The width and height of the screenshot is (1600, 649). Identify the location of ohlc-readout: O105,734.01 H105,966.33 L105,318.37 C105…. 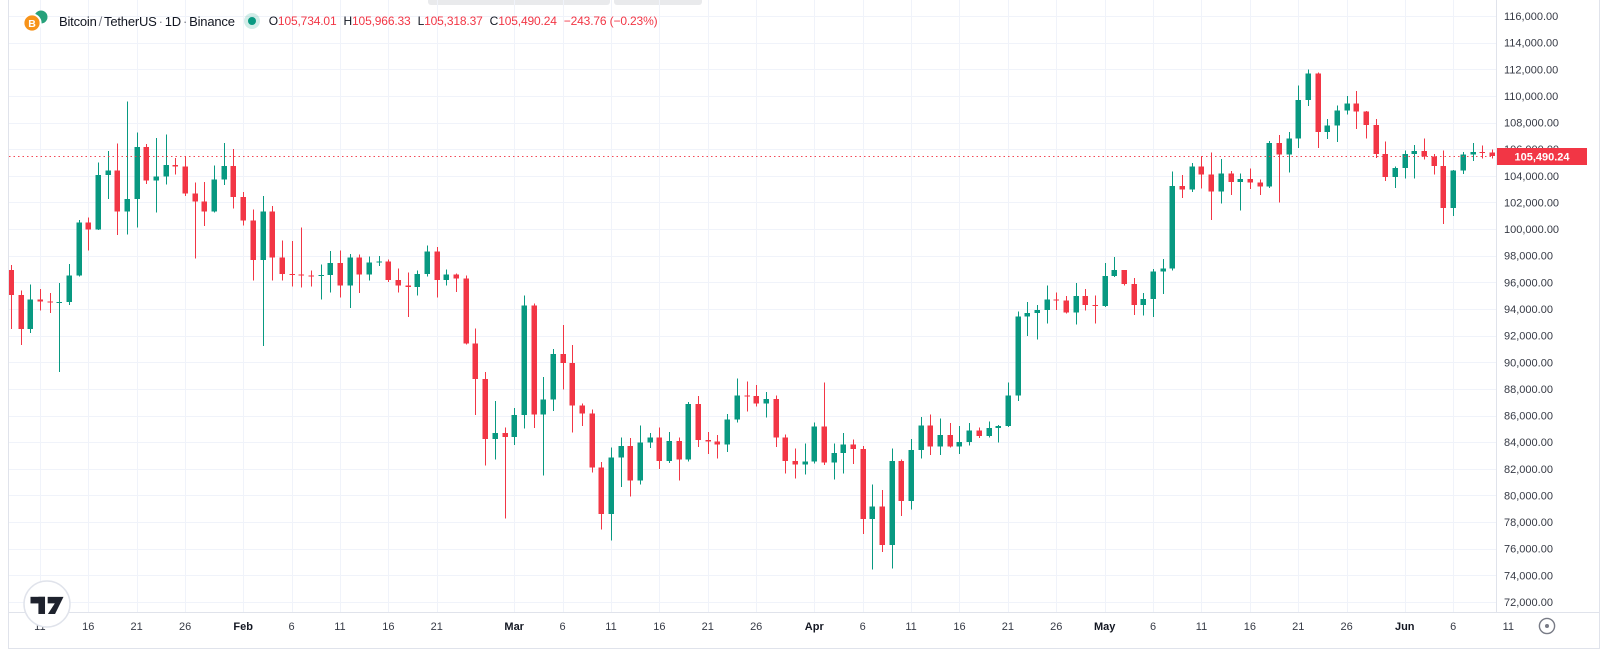
(463, 21).